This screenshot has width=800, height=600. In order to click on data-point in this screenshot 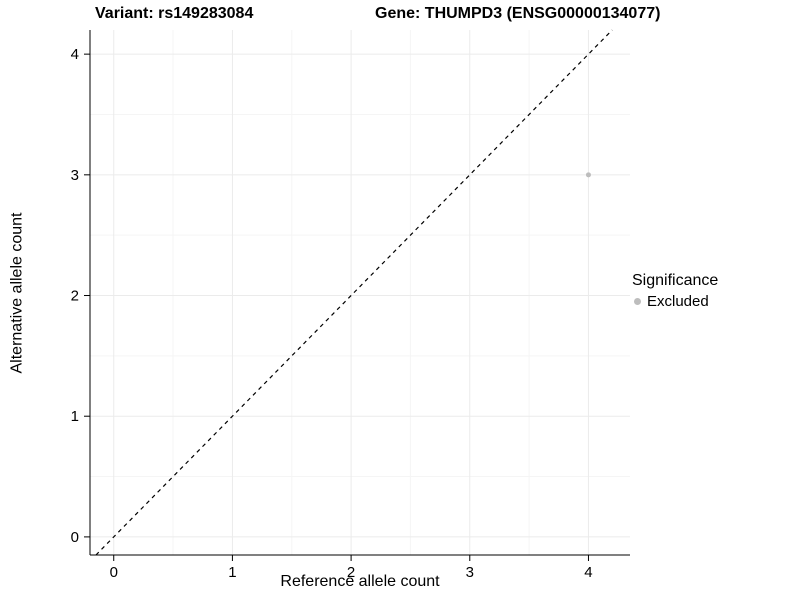, I will do `click(588, 175)`.